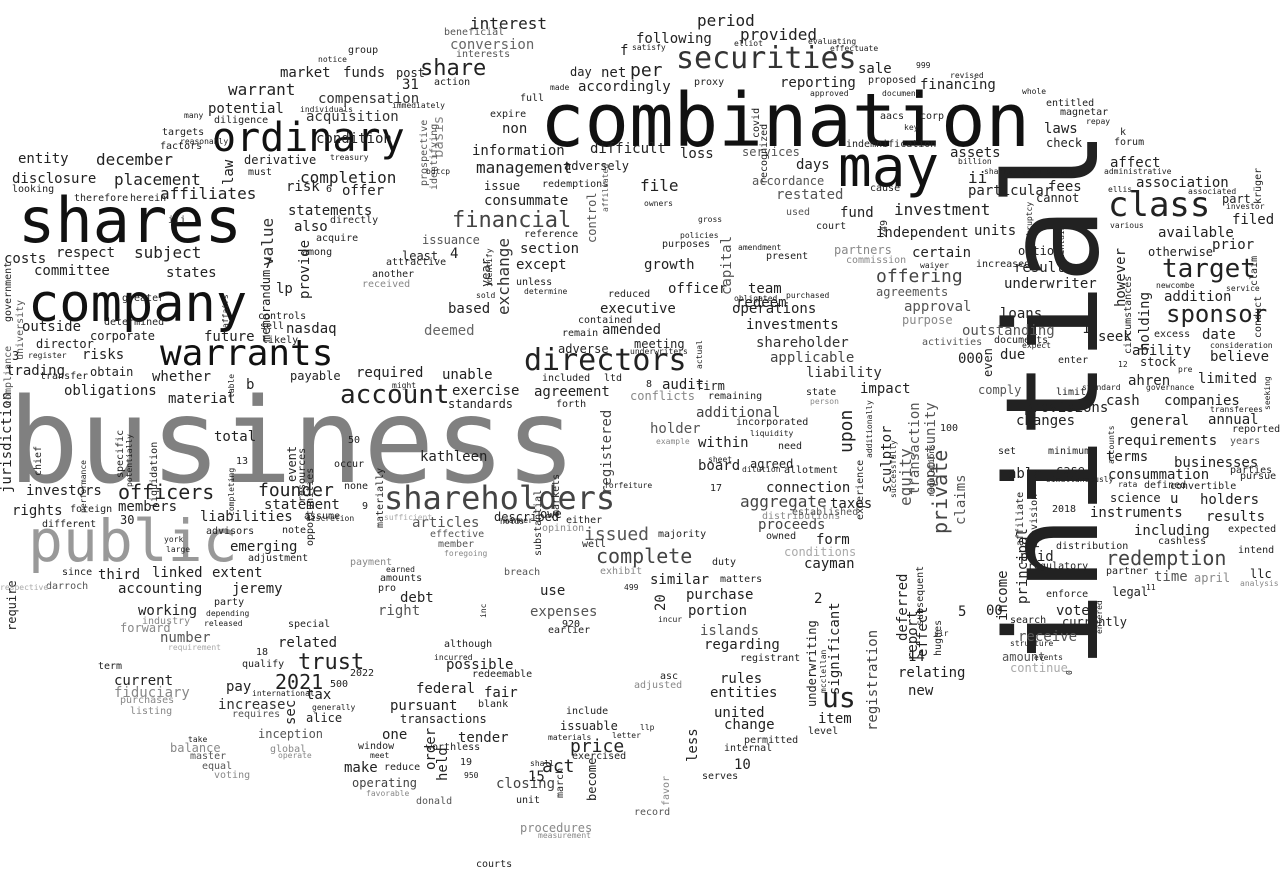 The height and width of the screenshot is (879, 1280). What do you see at coordinates (1149, 381) in the screenshot?
I see `cloud-word: ahren` at bounding box center [1149, 381].